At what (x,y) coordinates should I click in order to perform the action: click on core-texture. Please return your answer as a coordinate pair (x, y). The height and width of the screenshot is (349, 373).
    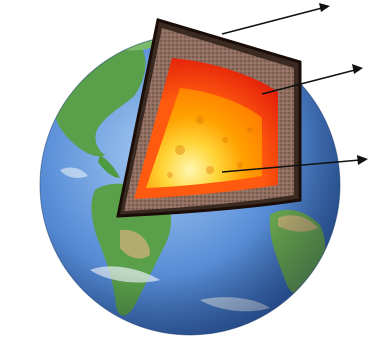
    Looking at the image, I should click on (210, 147).